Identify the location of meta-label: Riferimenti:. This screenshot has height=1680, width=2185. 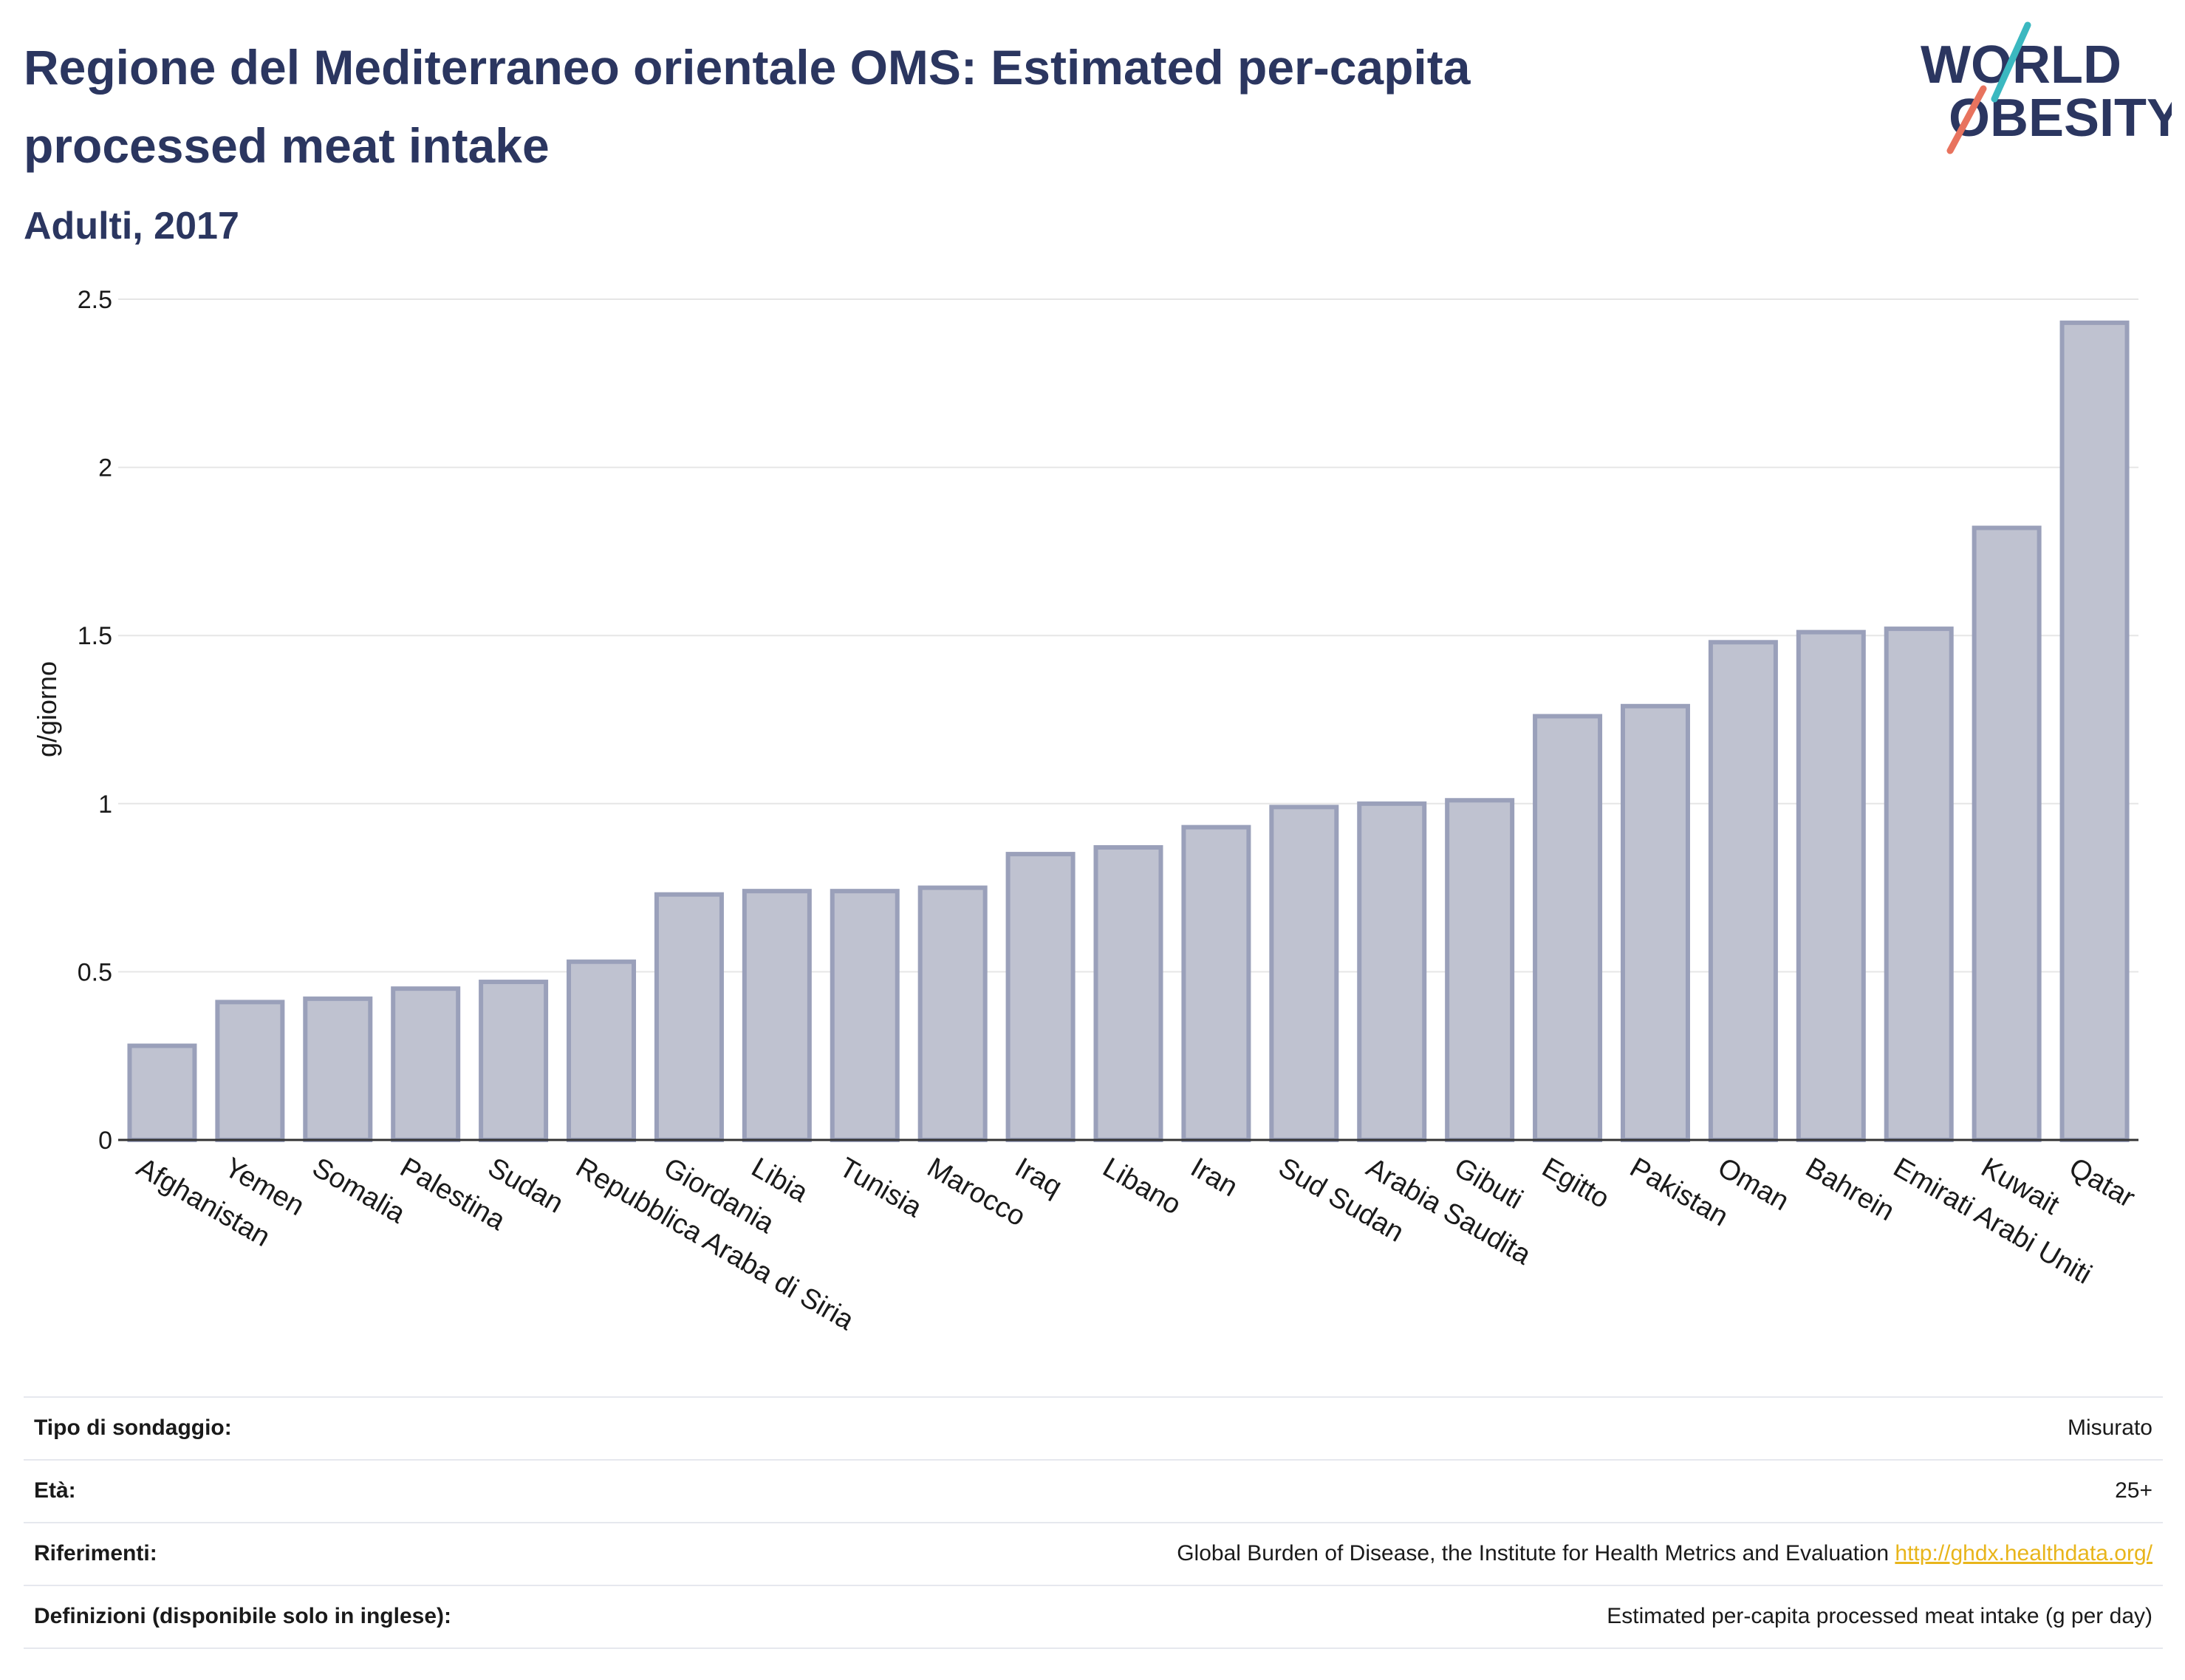
(95, 1553).